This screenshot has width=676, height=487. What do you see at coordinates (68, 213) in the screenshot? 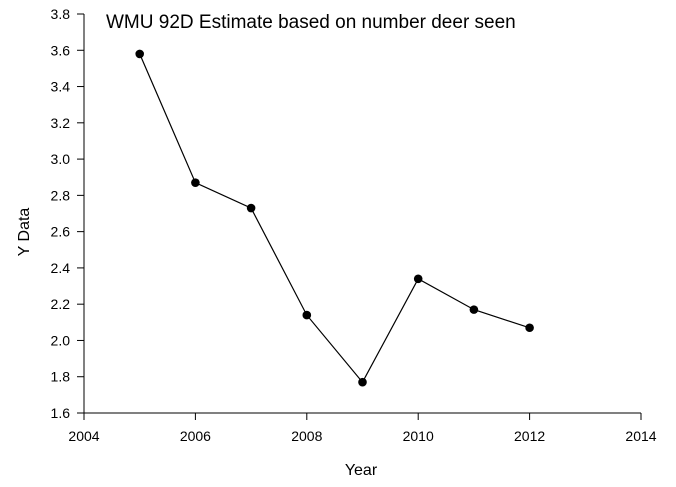
I see `y-axis: 1.6 1.8 2.0 2.2 2.4 2.6 2.8 3.0 3.2 3.4 3.6 3.8` at bounding box center [68, 213].